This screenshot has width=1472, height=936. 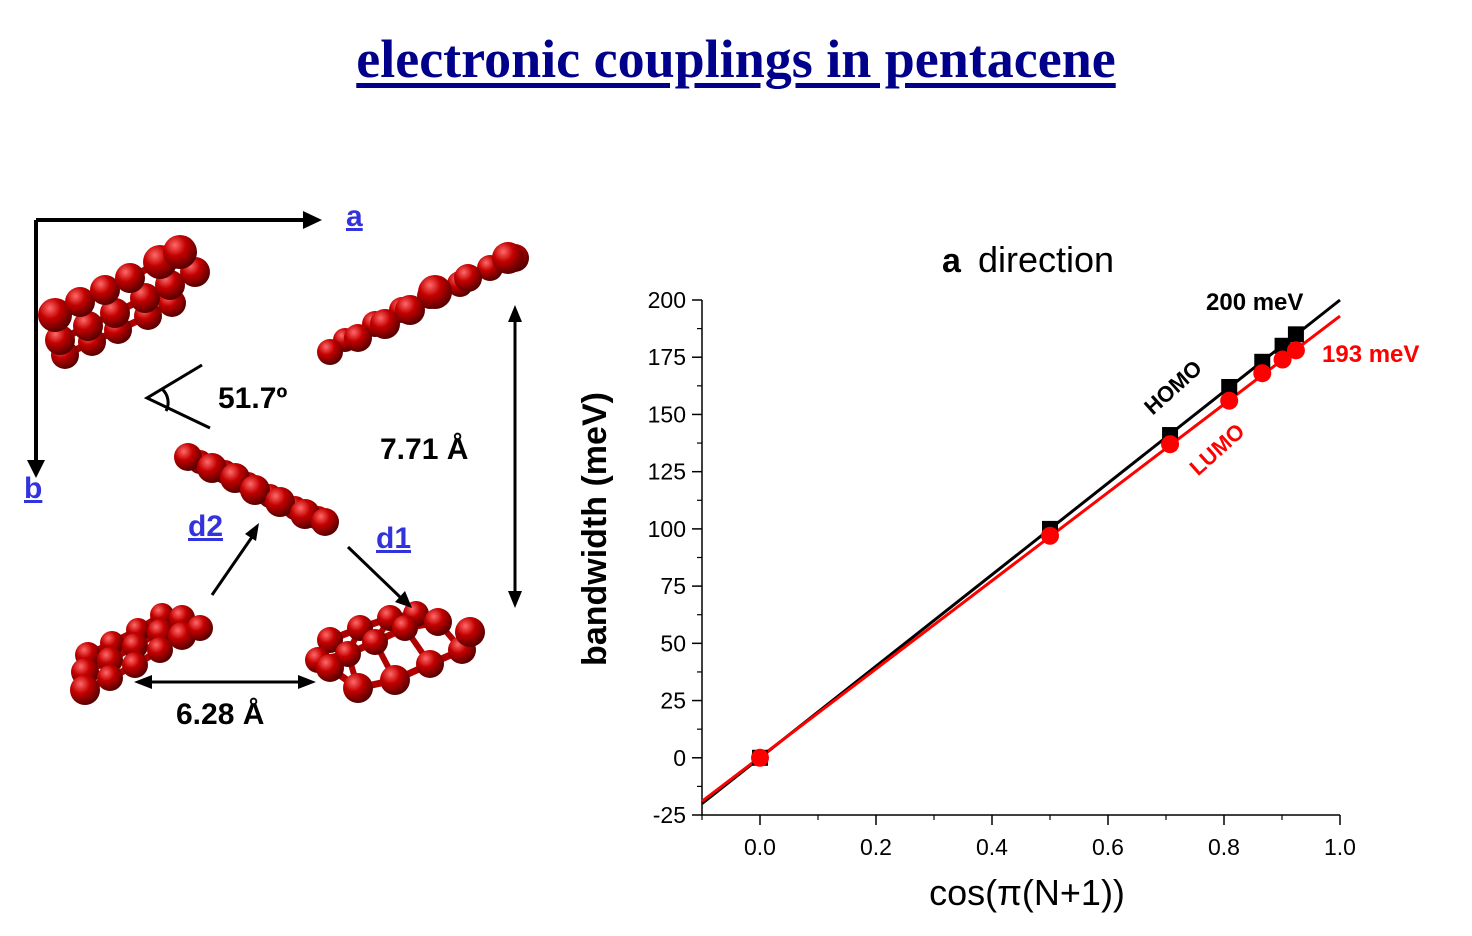 What do you see at coordinates (1046, 259) in the screenshot?
I see `chart-title-text: direction` at bounding box center [1046, 259].